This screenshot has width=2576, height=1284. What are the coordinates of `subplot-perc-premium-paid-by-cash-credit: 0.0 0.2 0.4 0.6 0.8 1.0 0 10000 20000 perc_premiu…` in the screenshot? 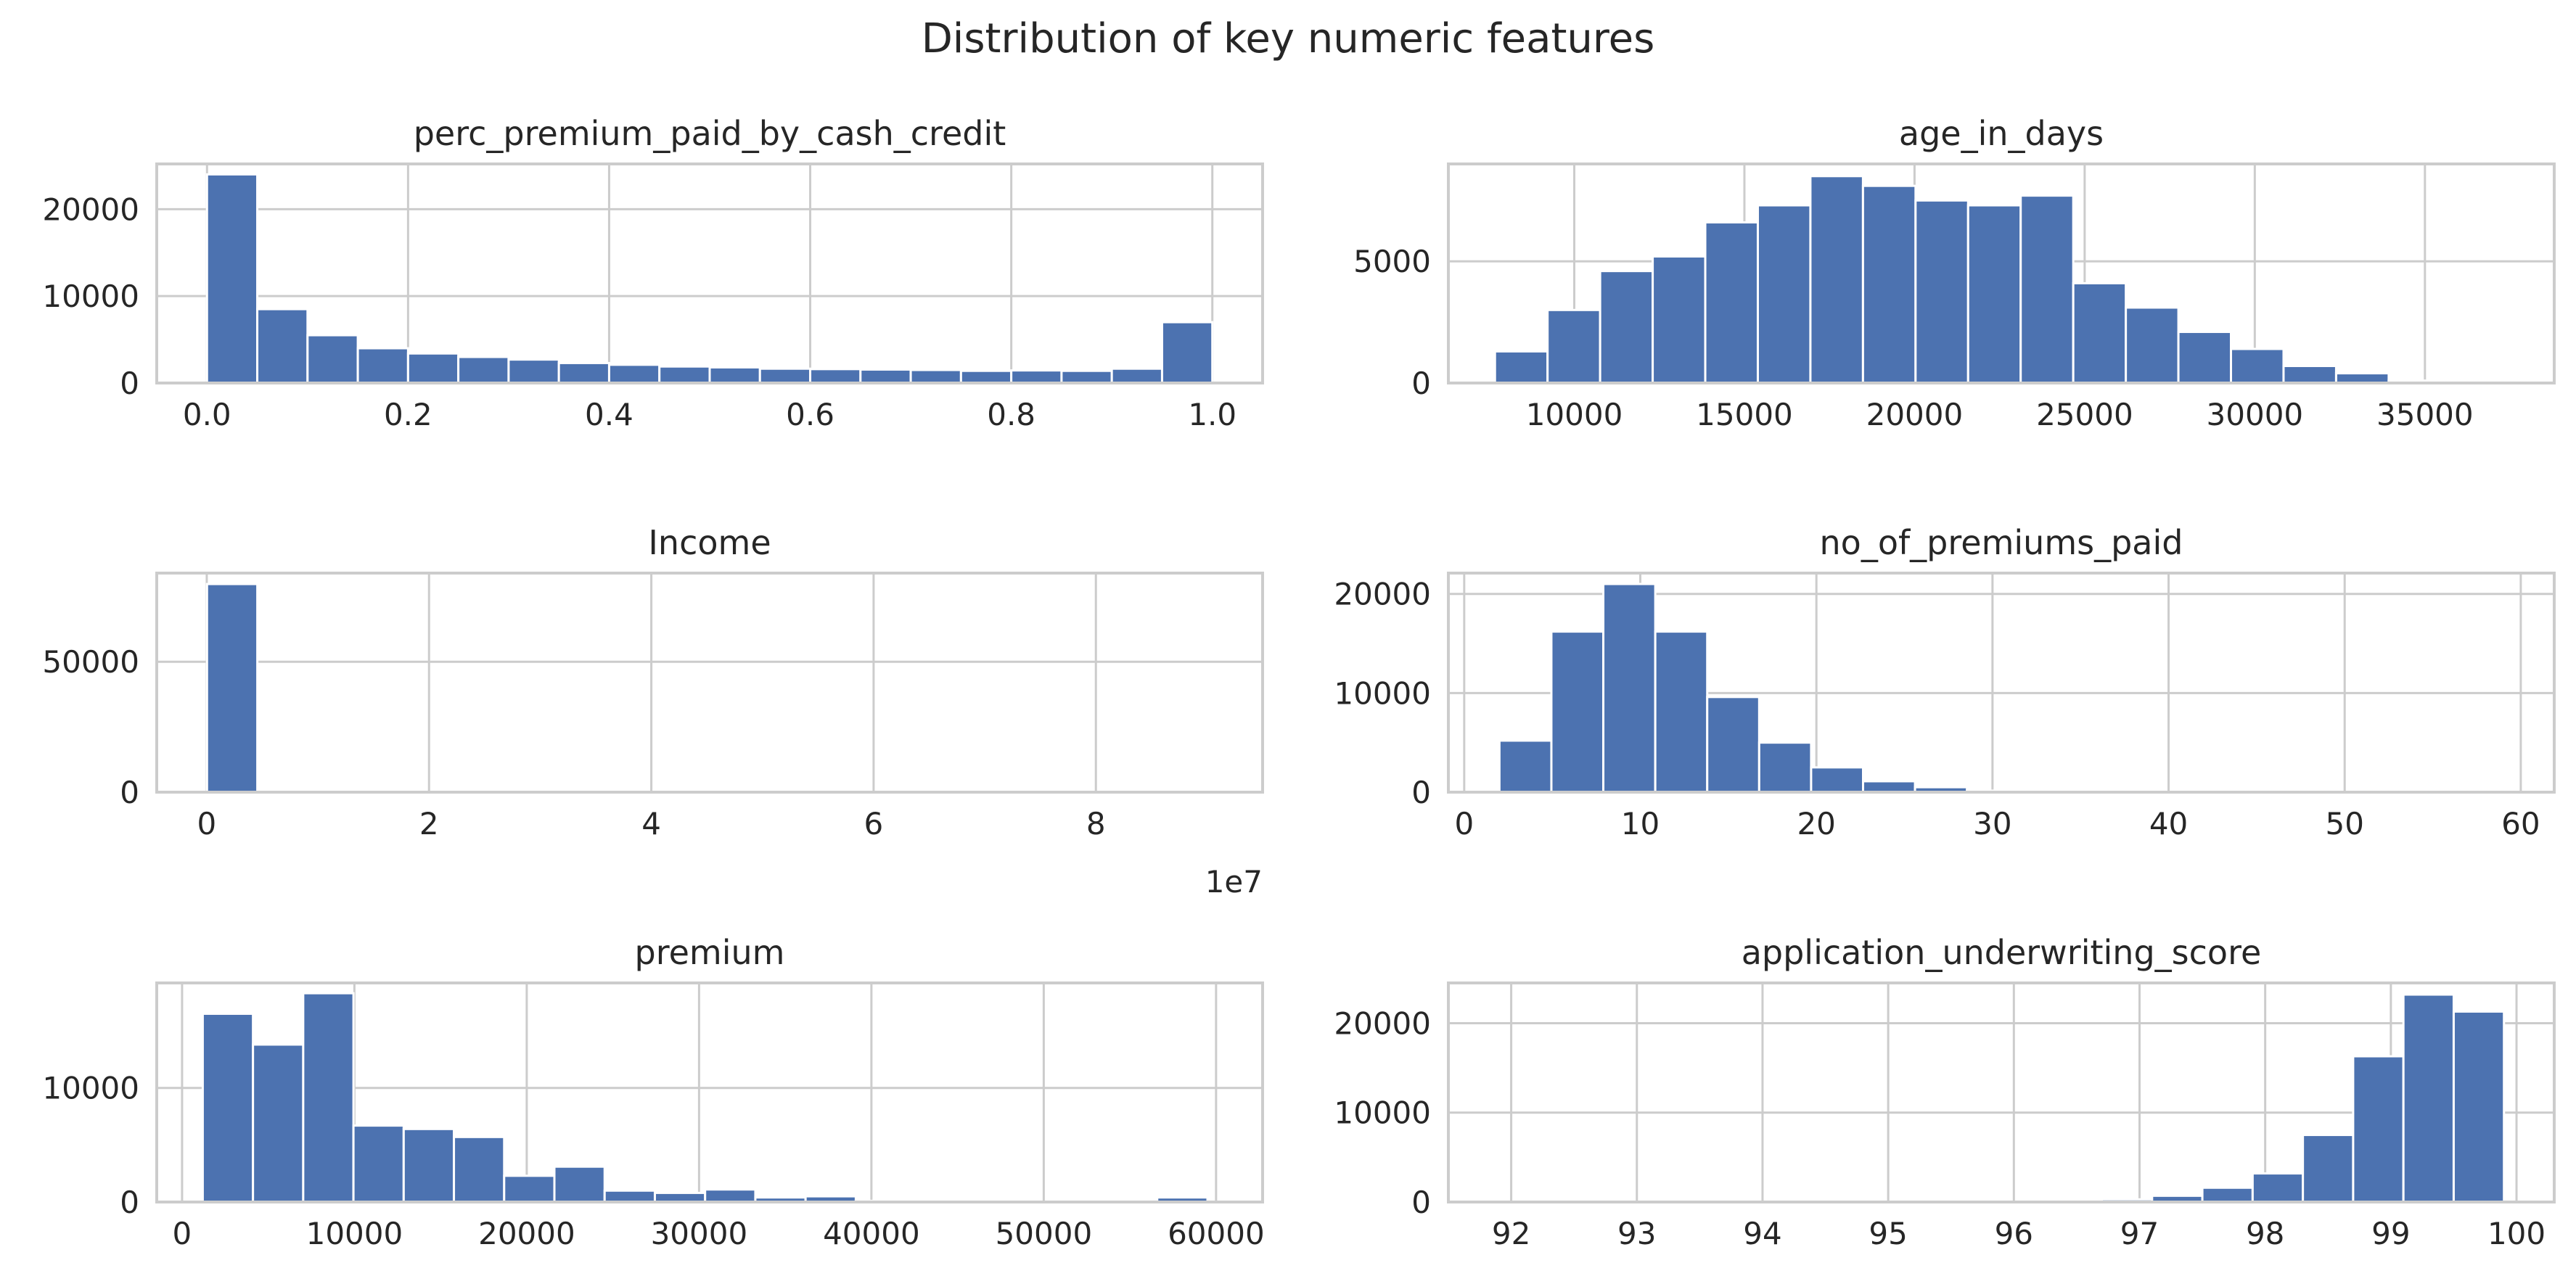 It's located at (653, 273).